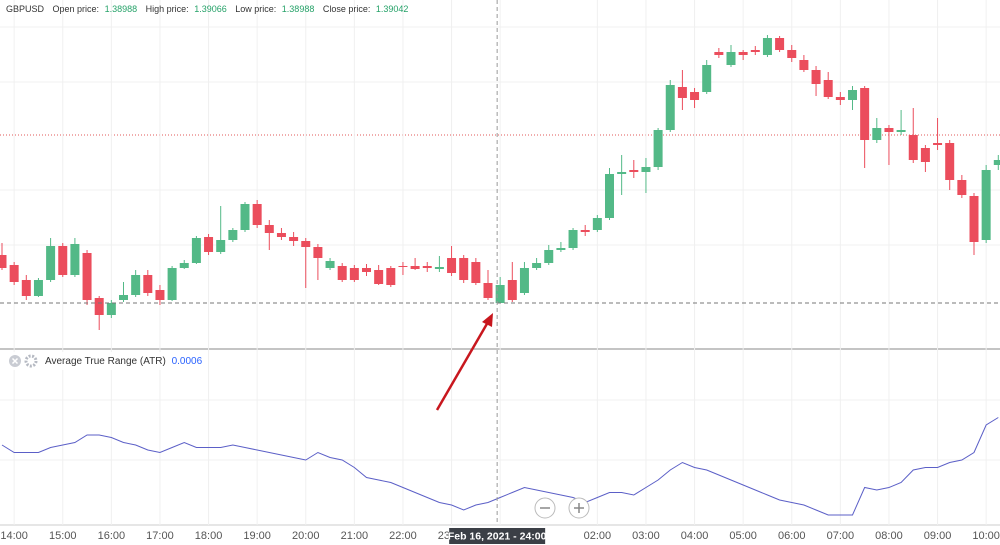  Describe the element at coordinates (562, 508) in the screenshot. I see `zoom-controls` at that location.